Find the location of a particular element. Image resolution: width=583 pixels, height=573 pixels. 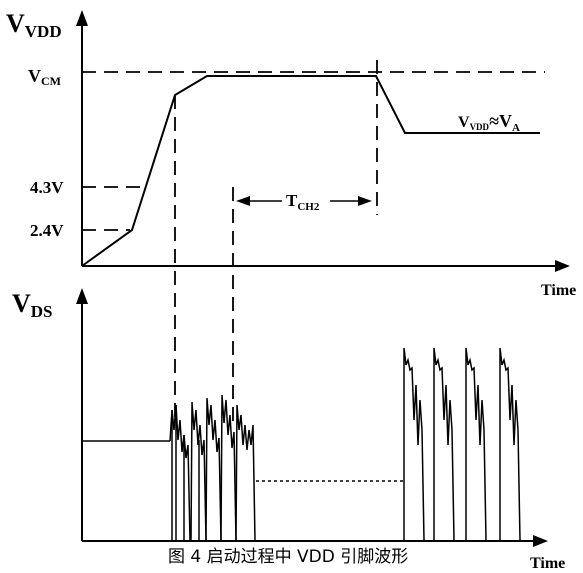

top-x-axis-label: Time is located at coordinates (558, 290).